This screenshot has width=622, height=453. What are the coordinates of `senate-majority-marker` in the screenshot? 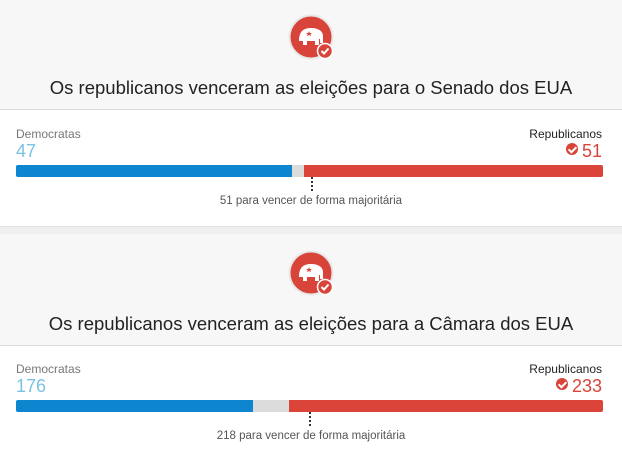 It's located at (312, 184).